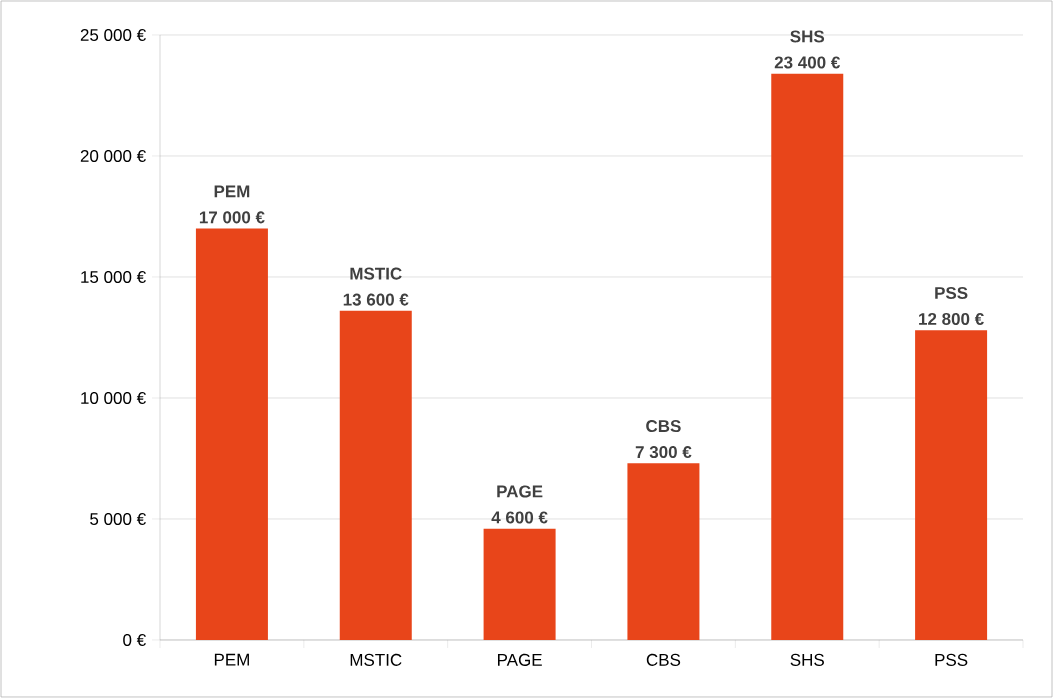 The width and height of the screenshot is (1053, 698). Describe the element at coordinates (113, 35) in the screenshot. I see `y-tick-label: 25 000 €` at that location.